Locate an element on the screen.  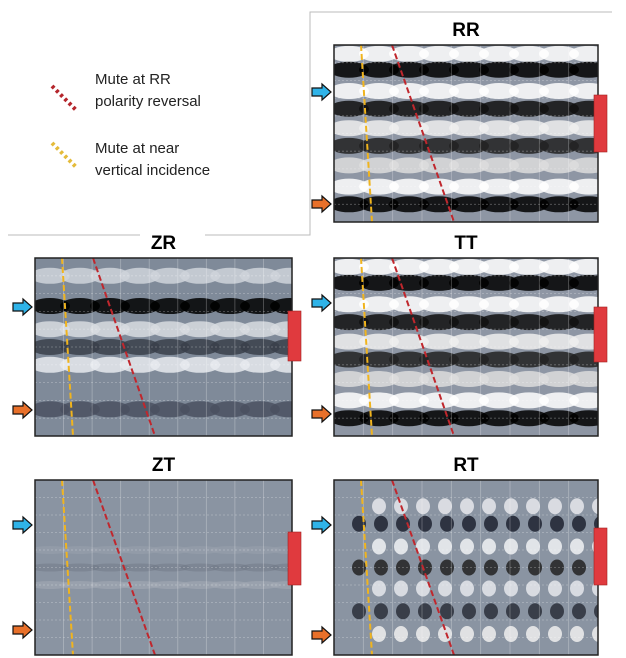
panel: RT is located at coordinates (459, 555).